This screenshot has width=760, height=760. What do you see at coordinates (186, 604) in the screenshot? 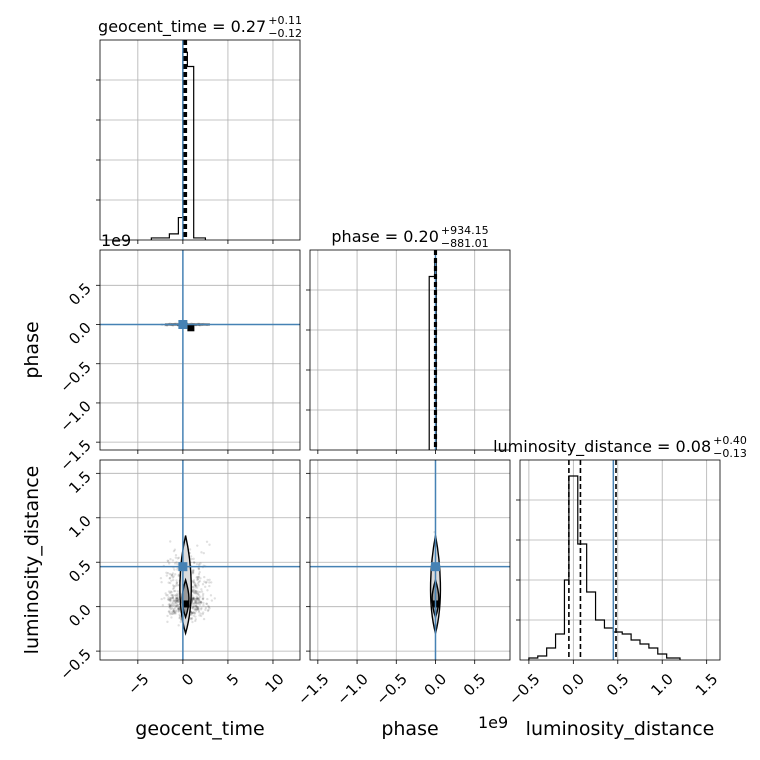
I see `density-peak` at bounding box center [186, 604].